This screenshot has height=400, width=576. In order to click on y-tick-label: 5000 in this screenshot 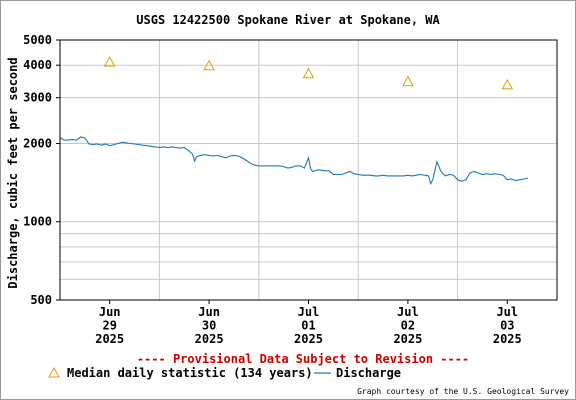, I will do `click(37, 40)`.